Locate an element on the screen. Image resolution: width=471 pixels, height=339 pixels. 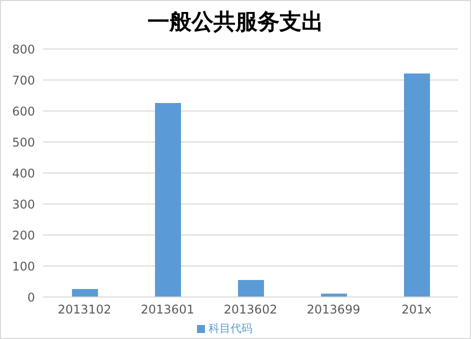
x-tick-label: 2013699 is located at coordinates (333, 309).